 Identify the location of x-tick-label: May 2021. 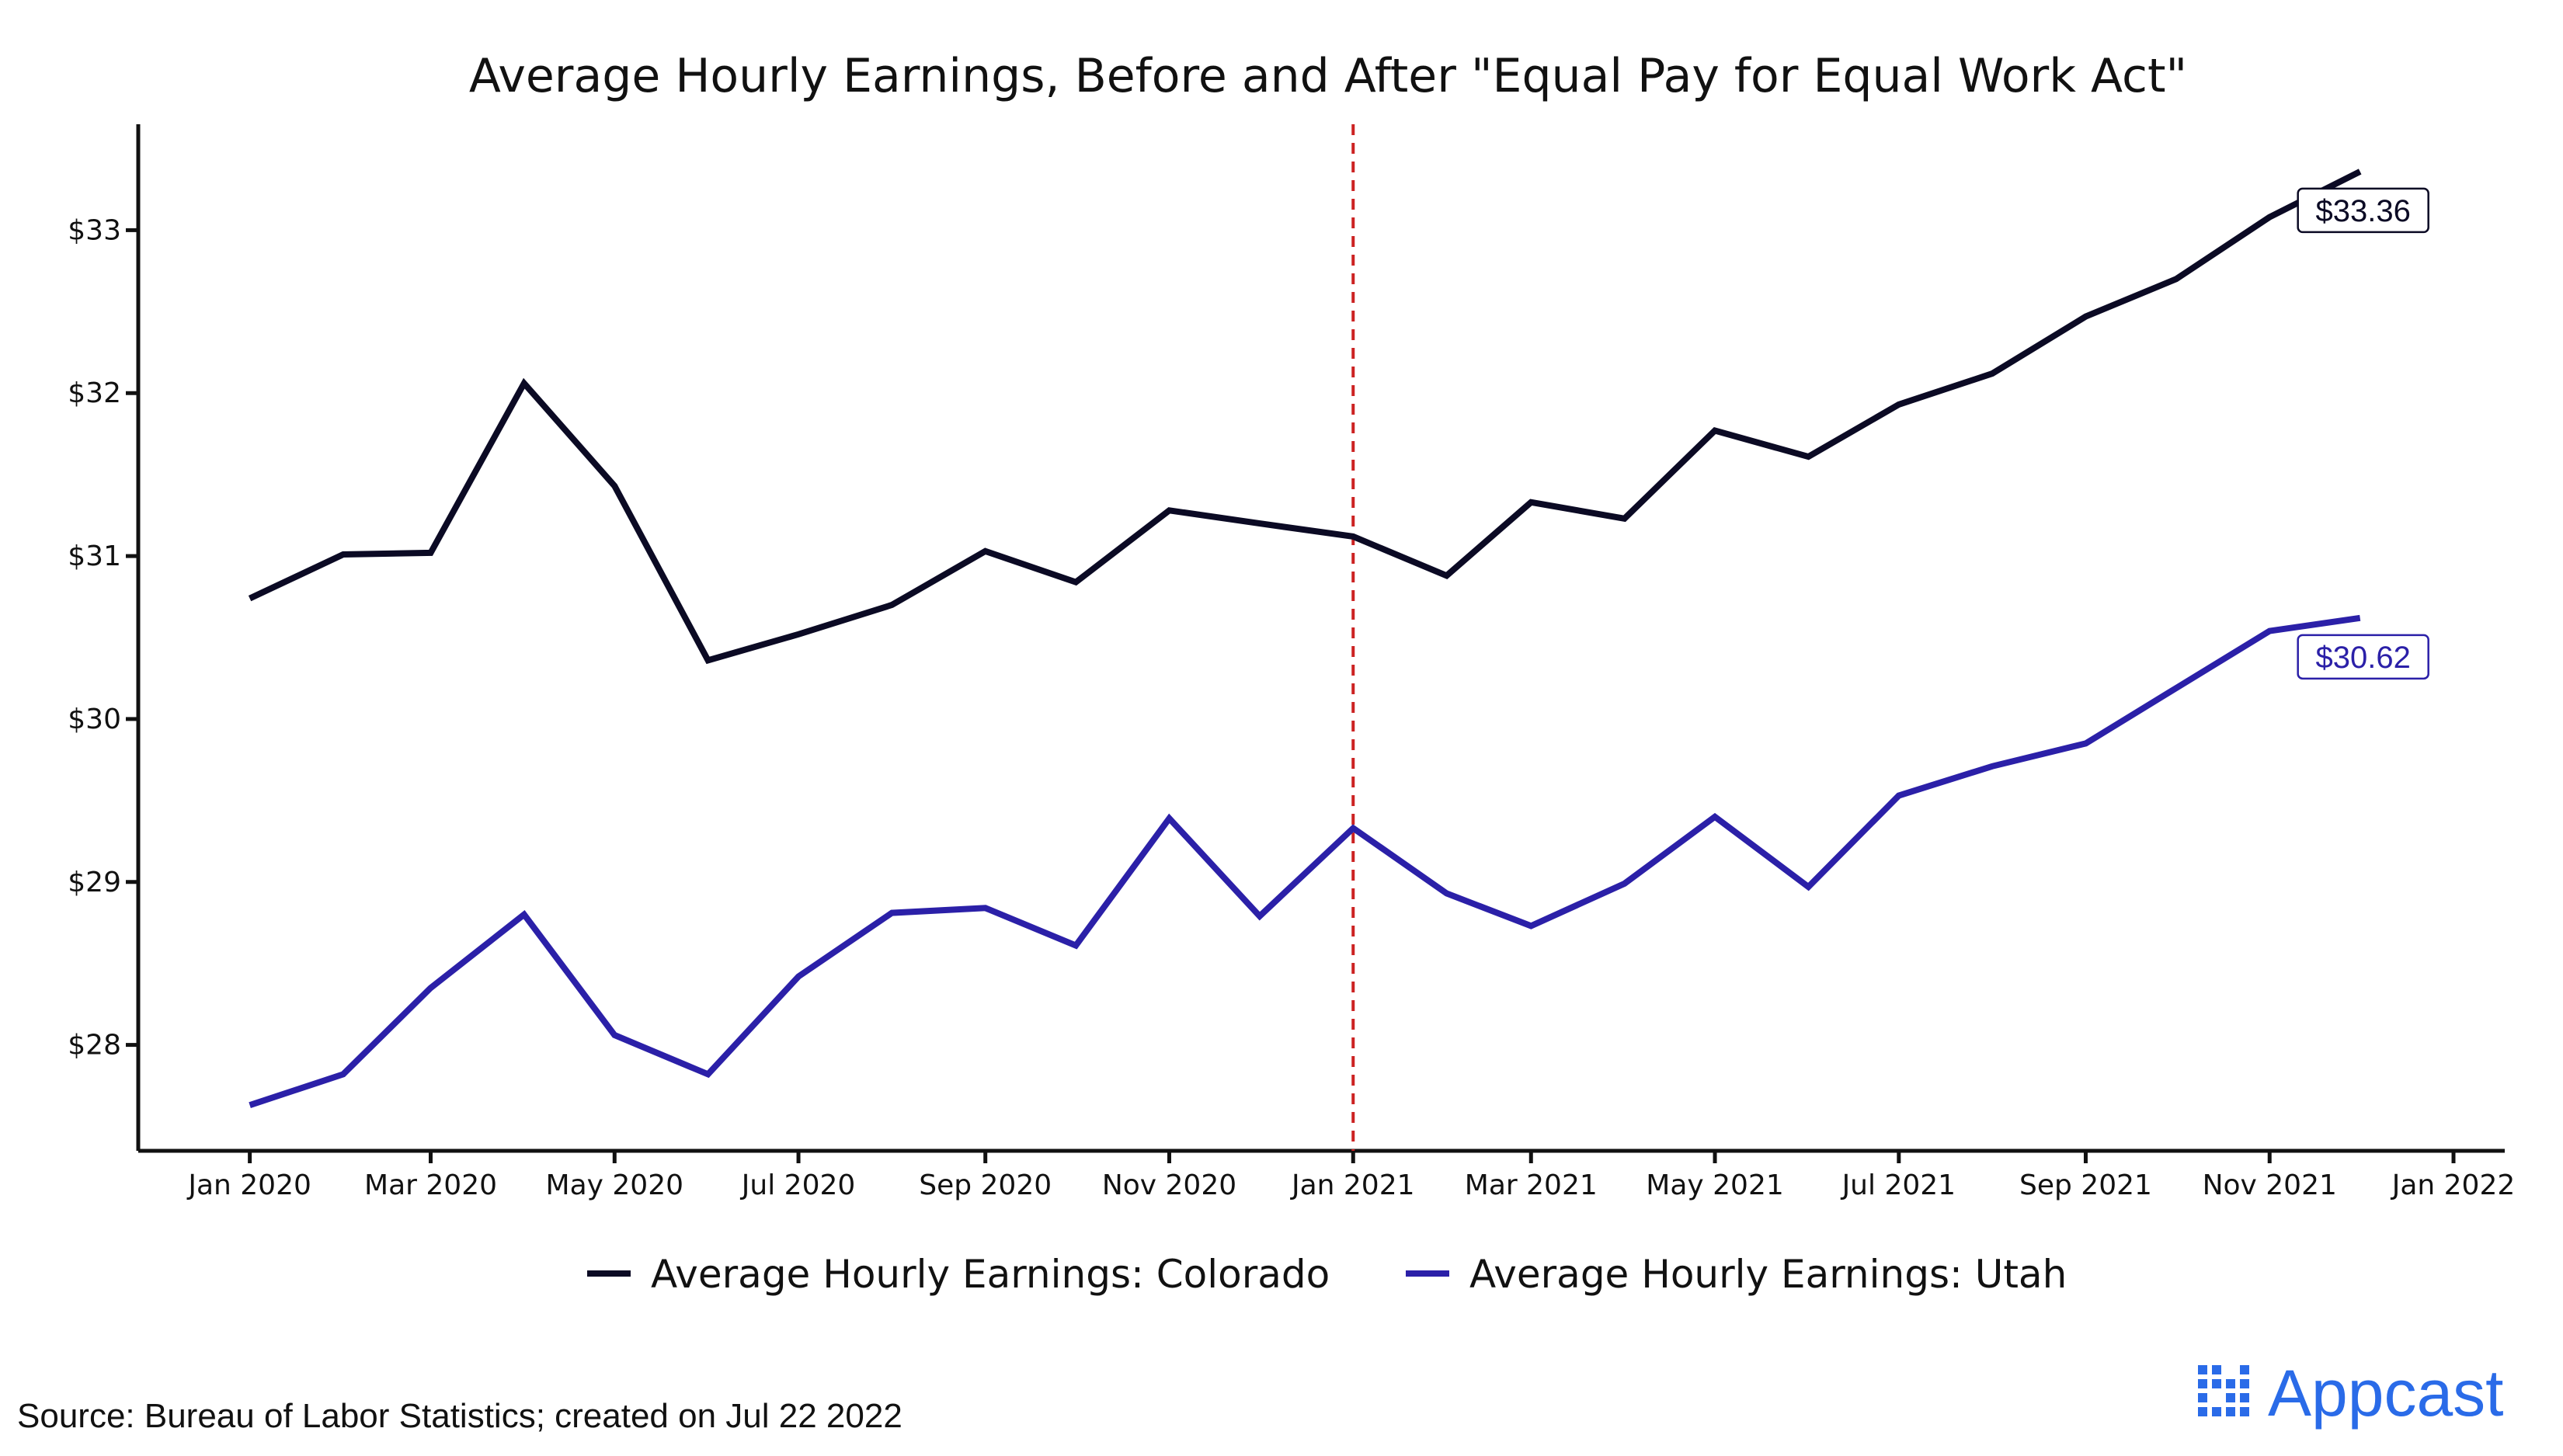
(1715, 1185).